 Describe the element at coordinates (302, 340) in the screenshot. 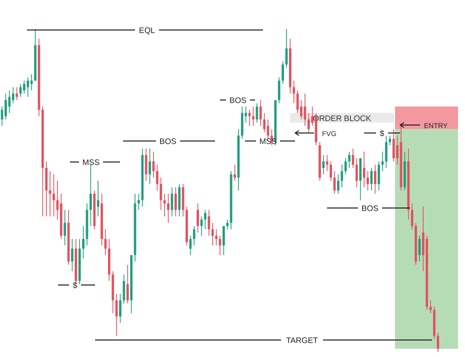

I see `annotation: TARGET` at that location.